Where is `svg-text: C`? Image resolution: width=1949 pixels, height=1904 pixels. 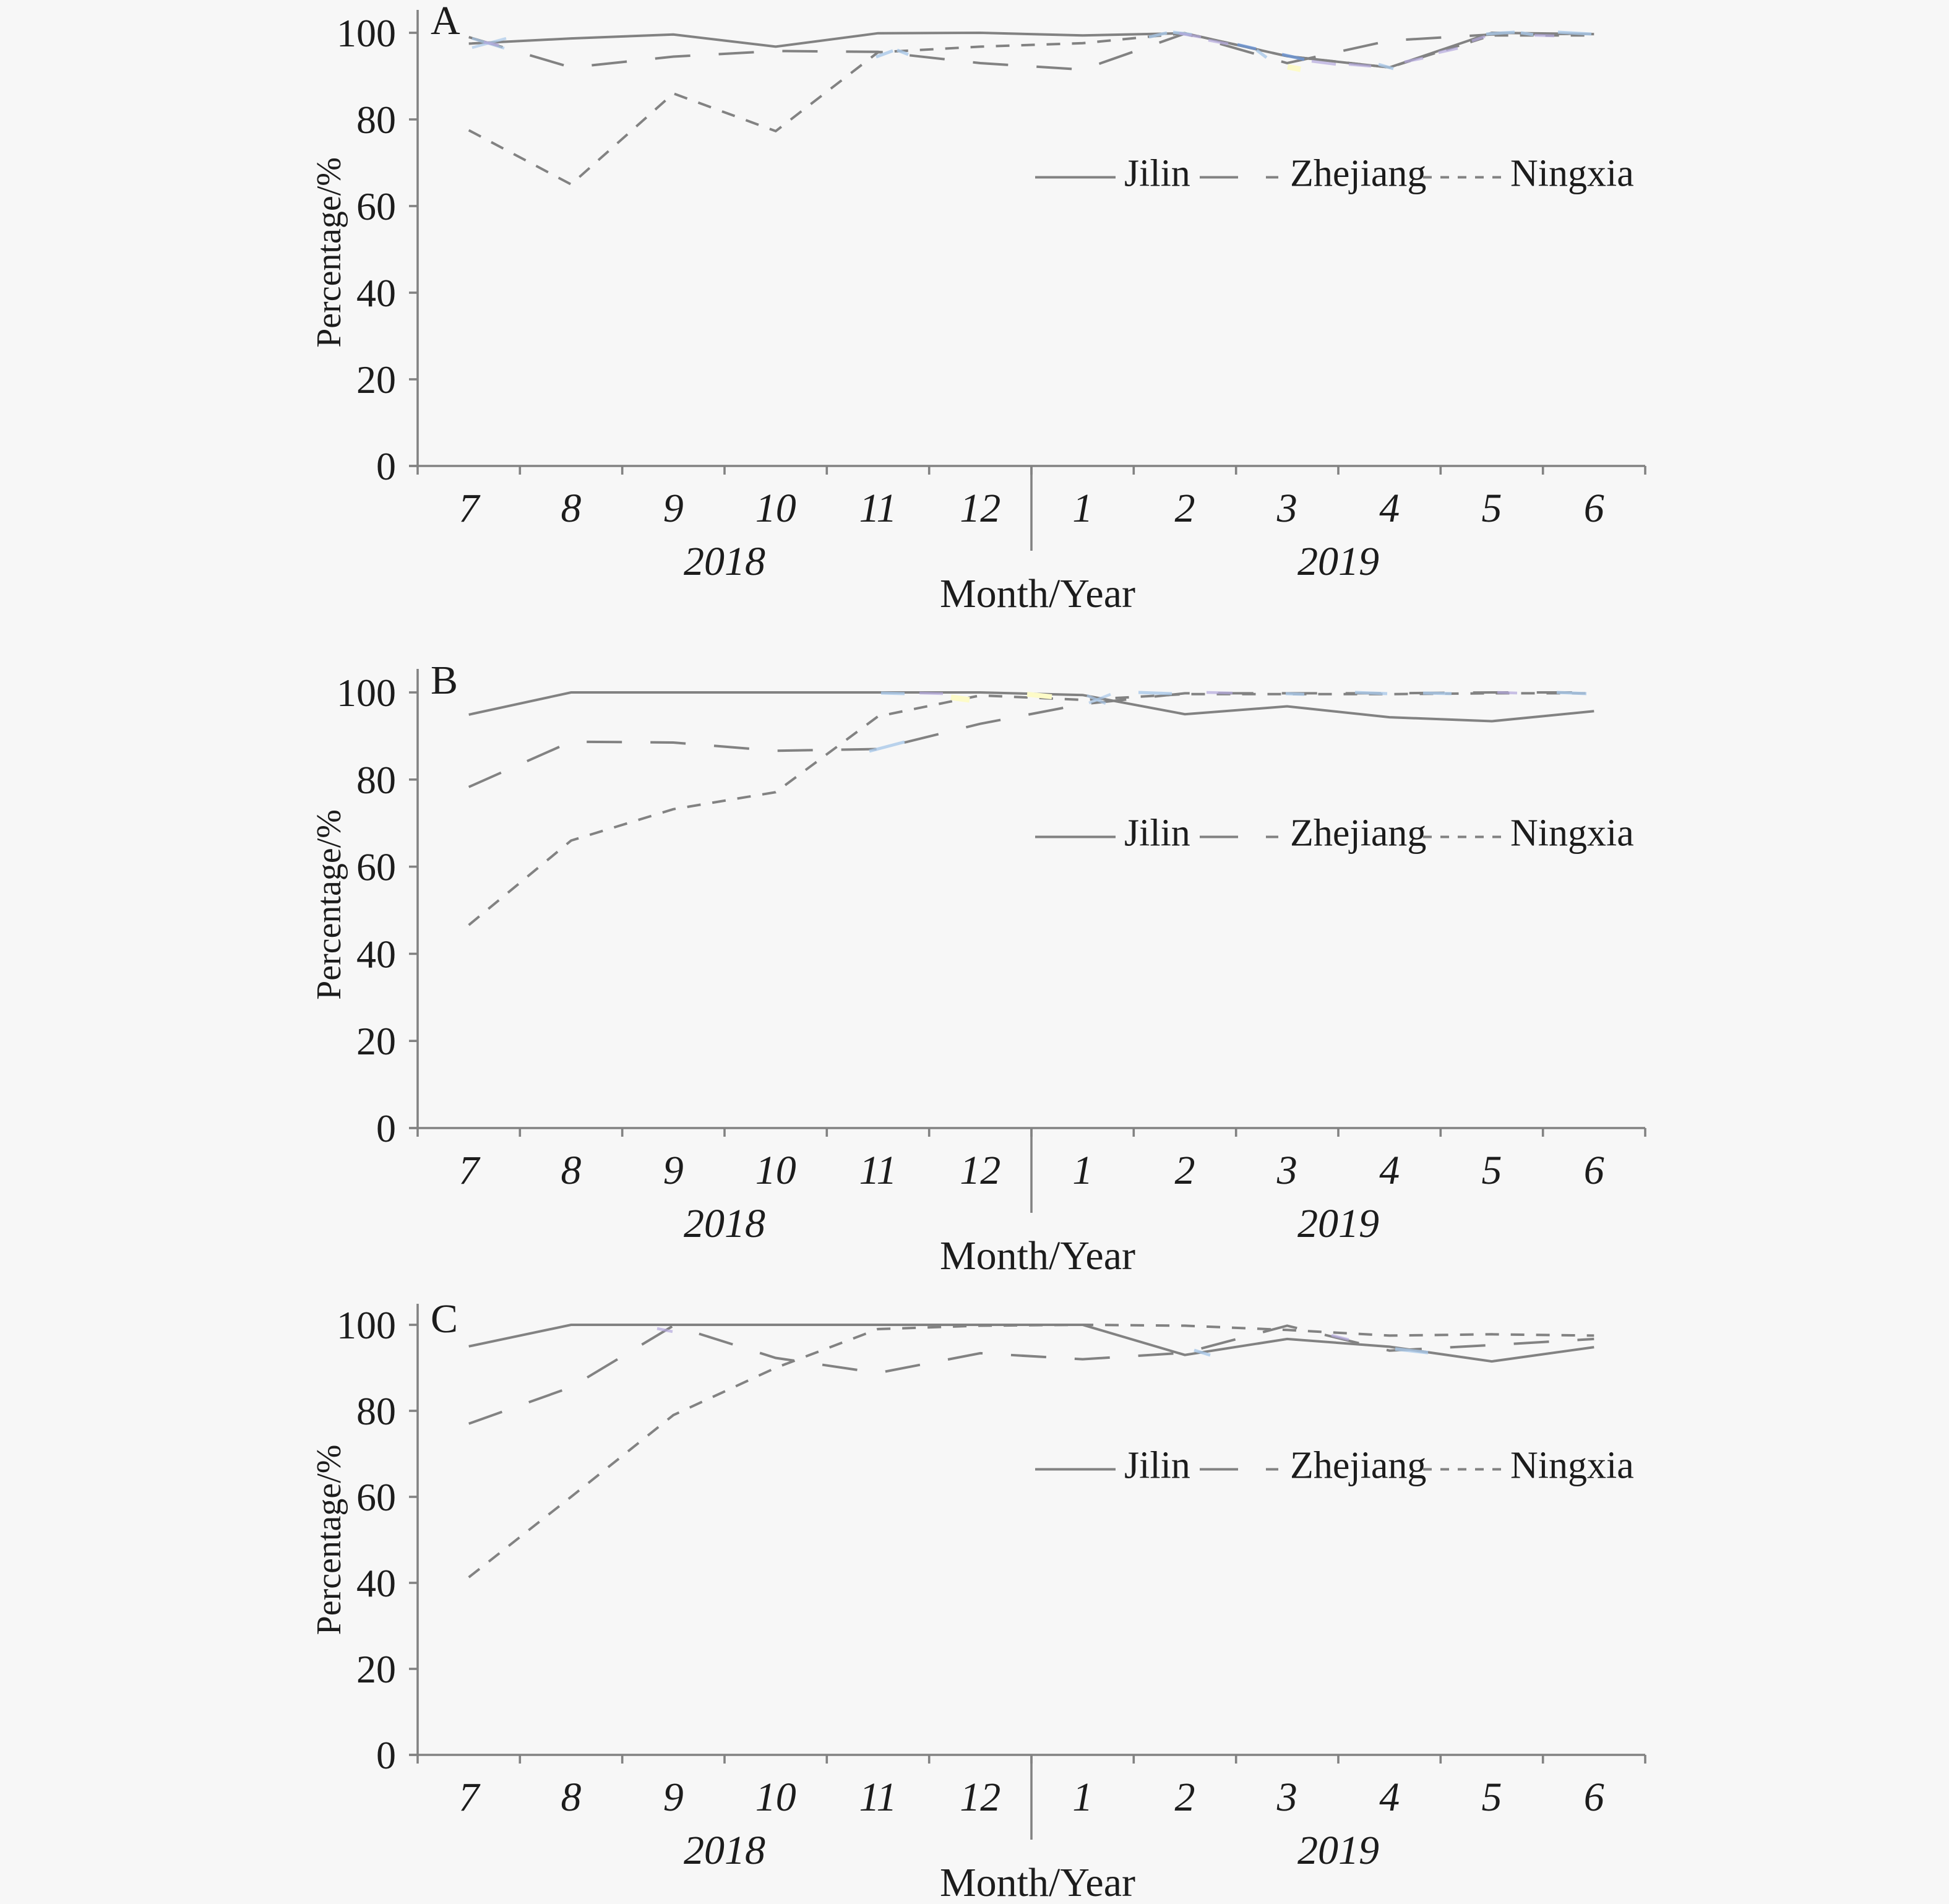 svg-text: C is located at coordinates (444, 1319).